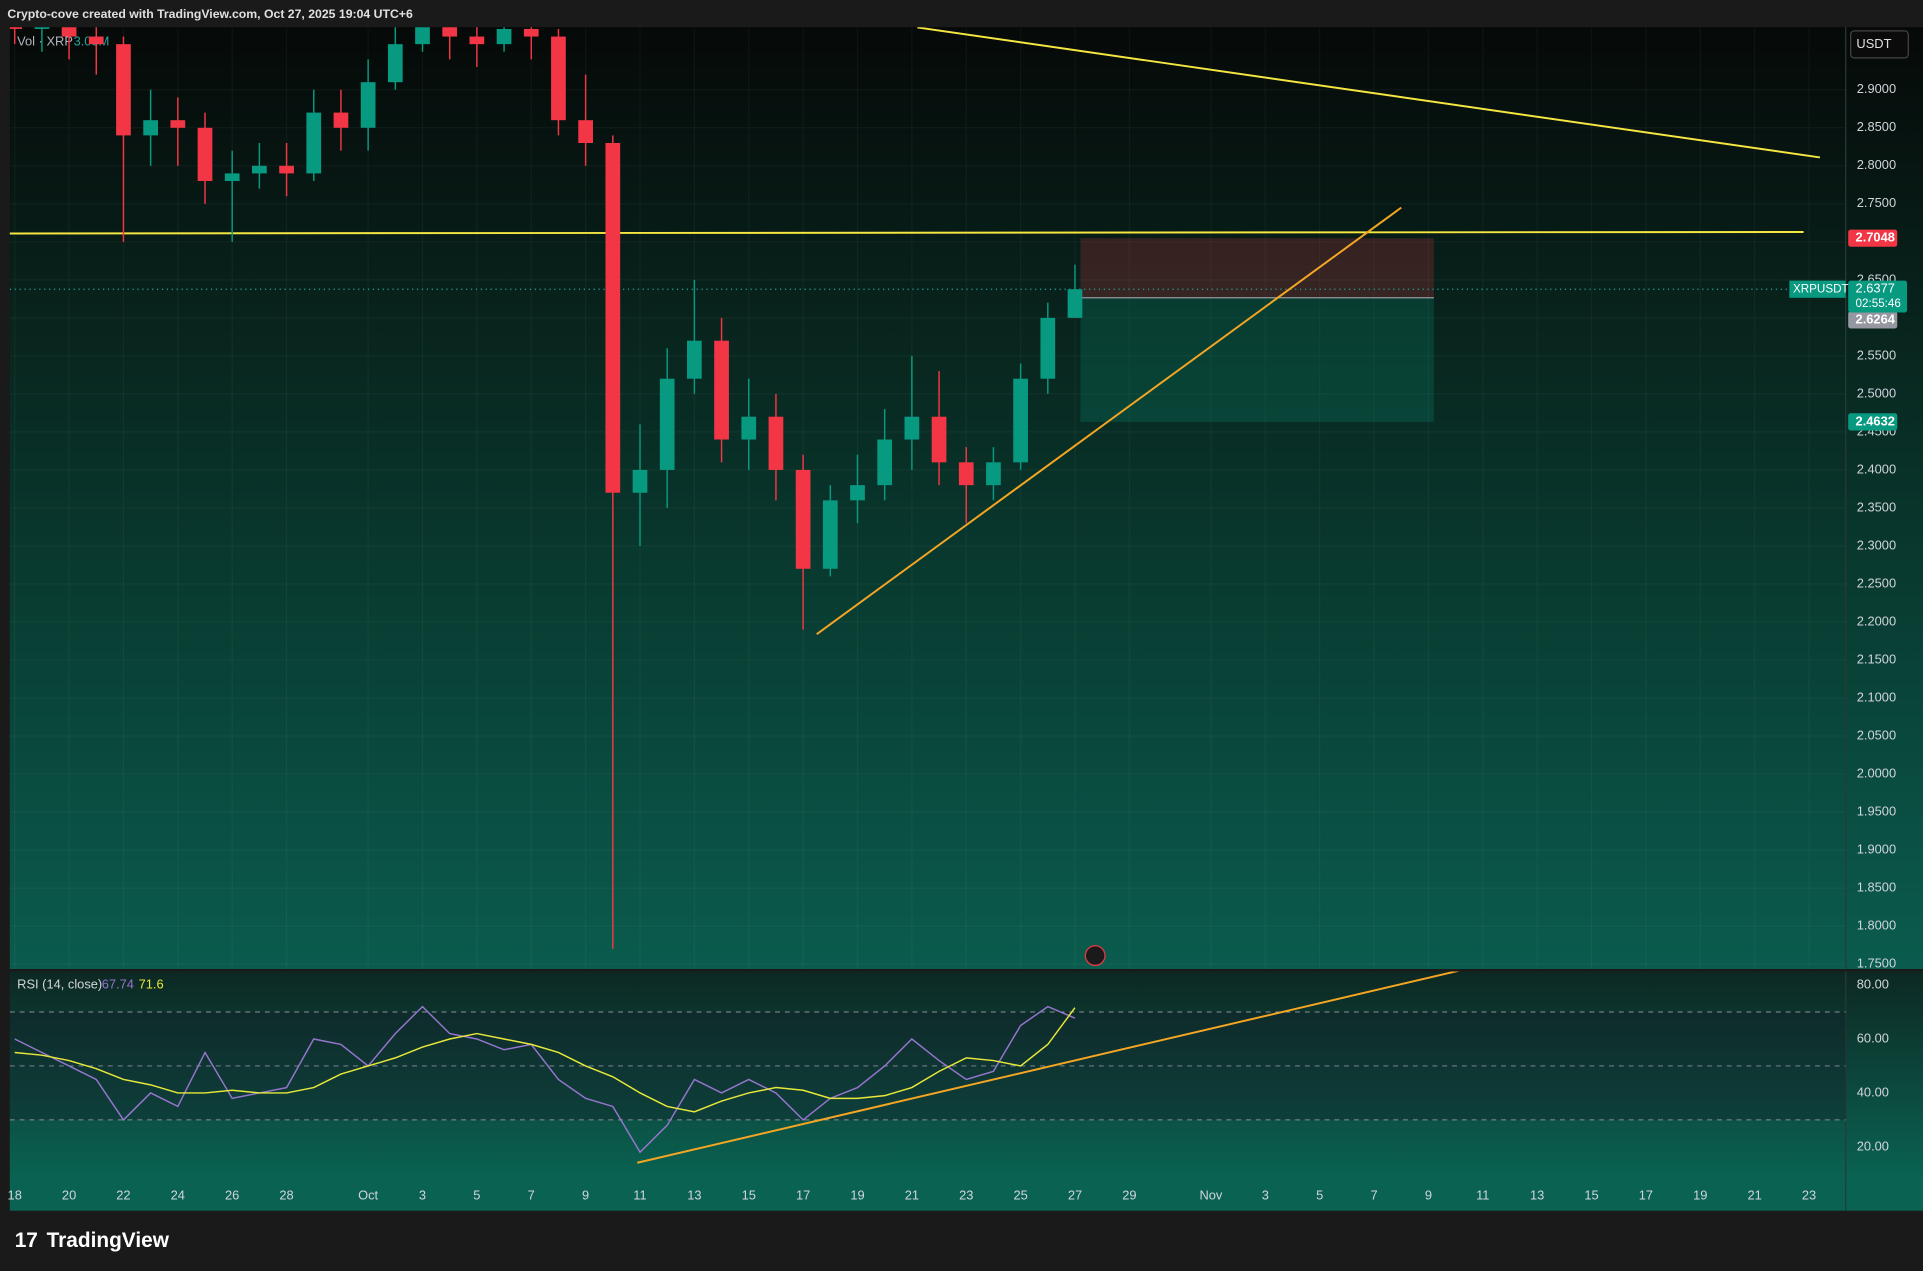  What do you see at coordinates (1876, 696) in the screenshot?
I see `y-tick-label: 2.1000` at bounding box center [1876, 696].